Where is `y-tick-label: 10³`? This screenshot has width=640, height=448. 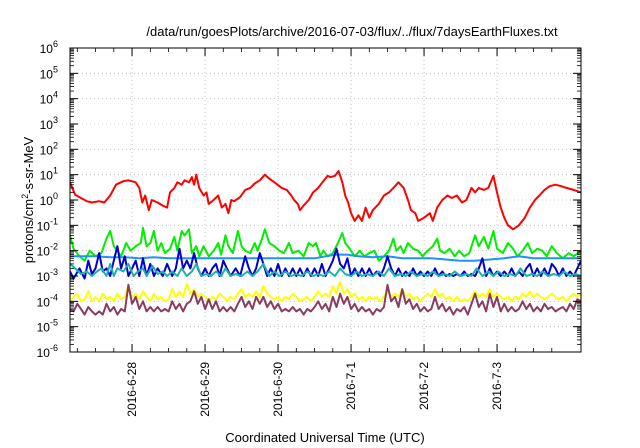 y-tick-label: 10³ is located at coordinates (49, 123).